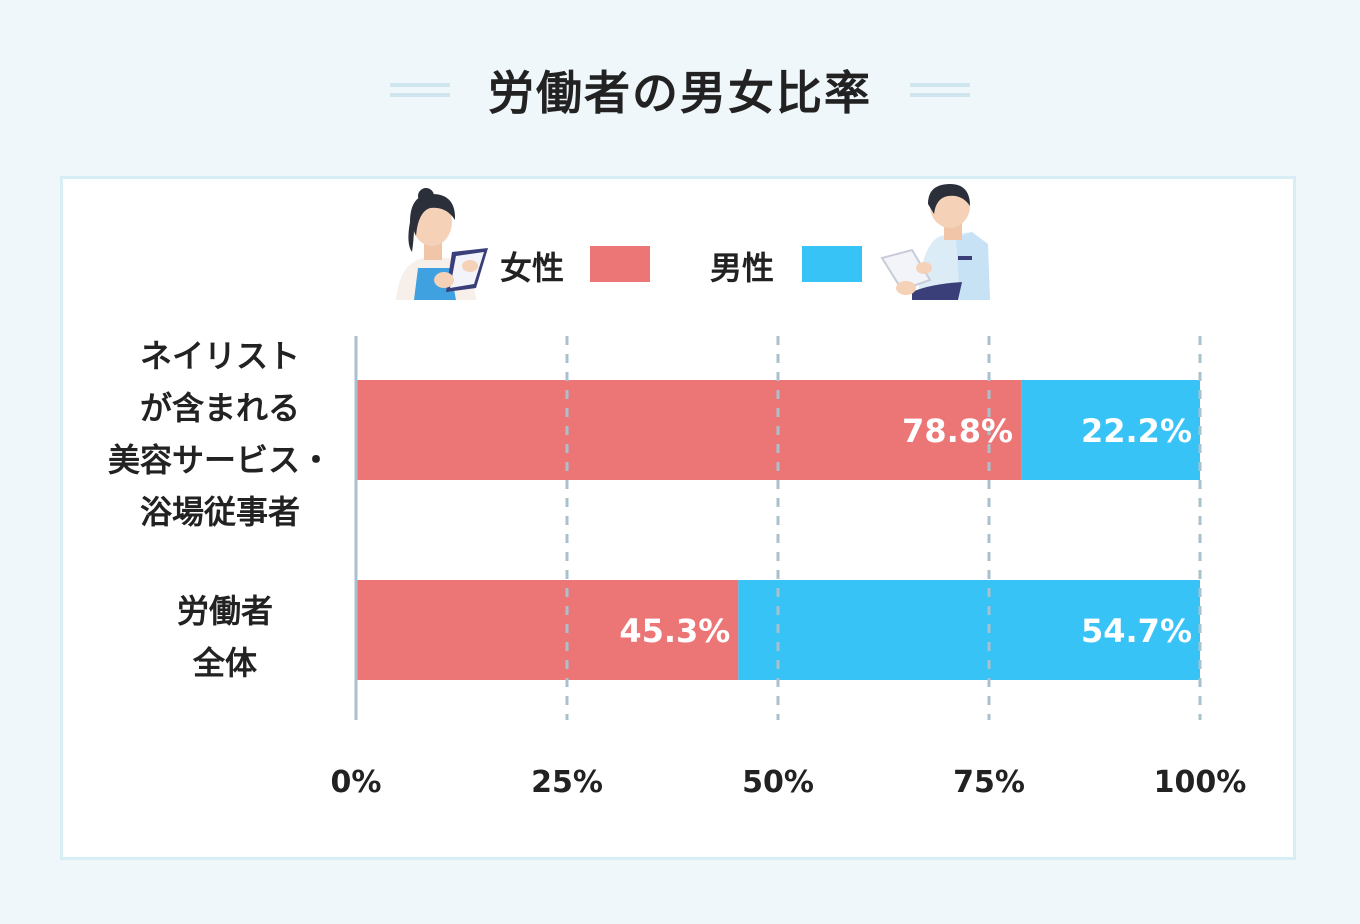 The width and height of the screenshot is (1360, 924). I want to click on title-bar: 労働者の男女比率, so click(680, 90).